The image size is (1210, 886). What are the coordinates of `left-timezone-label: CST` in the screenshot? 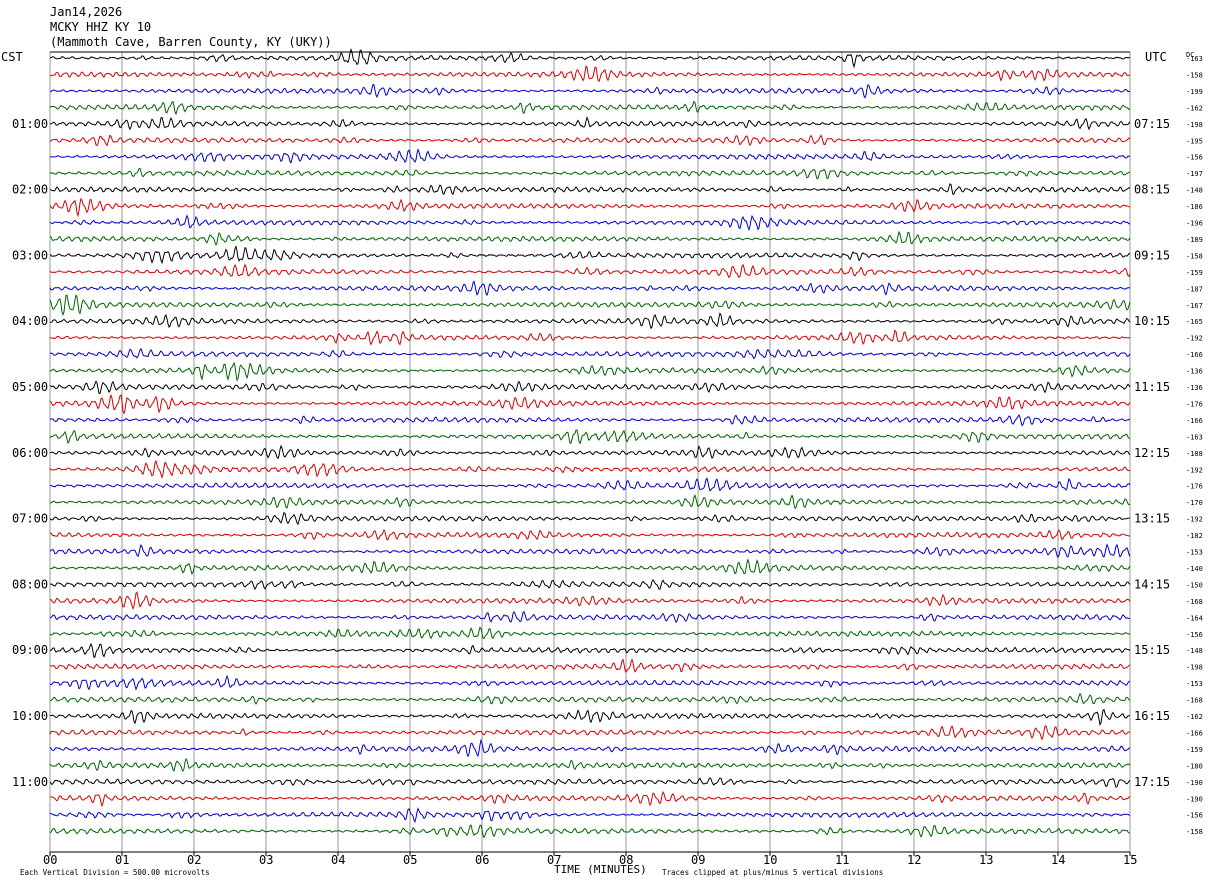 It's located at (12, 57).